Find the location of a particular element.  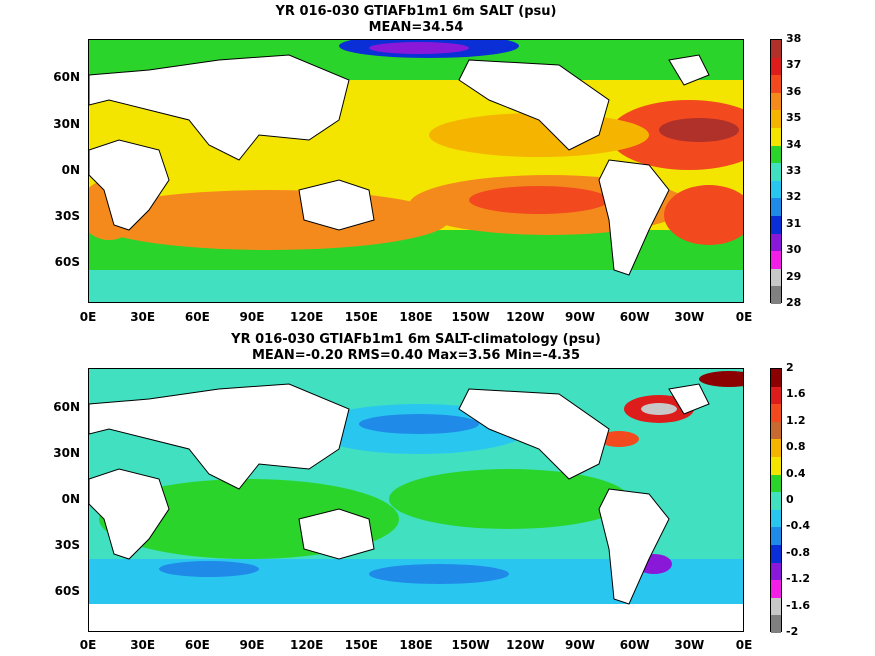

colorbar-label: -1.2 is located at coordinates (798, 579).